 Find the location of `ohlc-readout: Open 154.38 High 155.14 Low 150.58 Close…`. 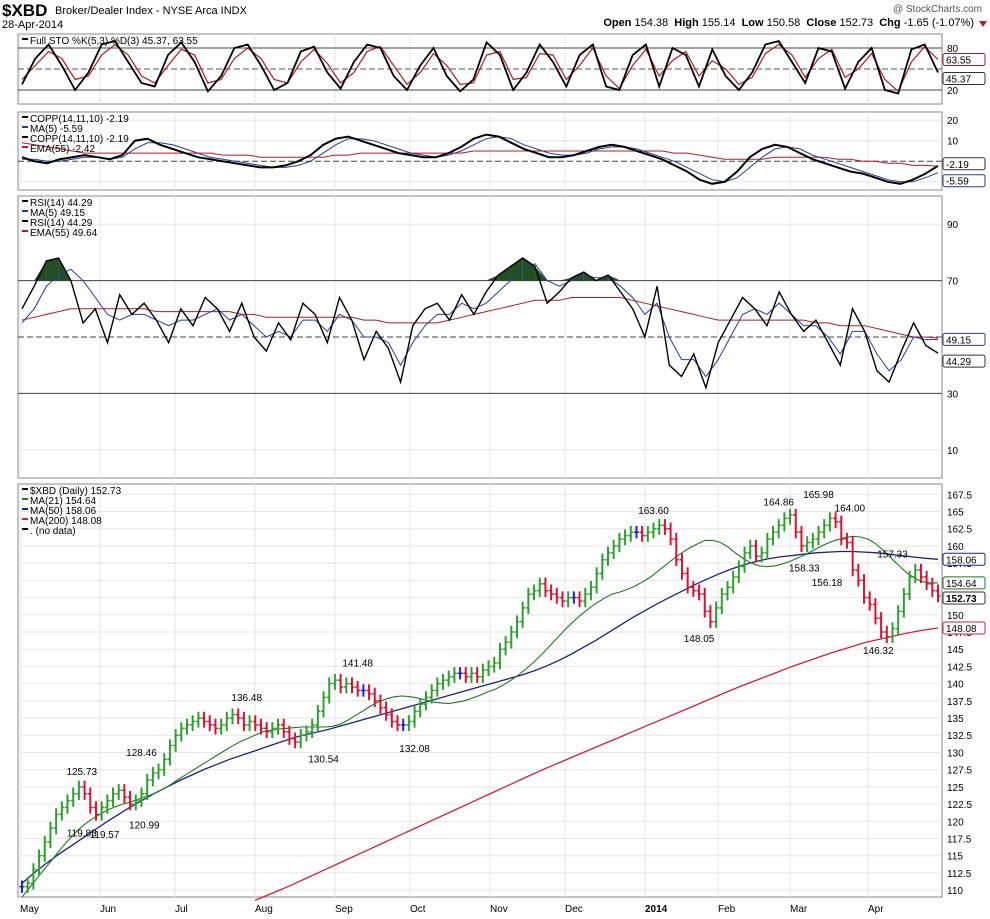

ohlc-readout: Open 154.38 High 155.14 Low 150.58 Close… is located at coordinates (788, 23).